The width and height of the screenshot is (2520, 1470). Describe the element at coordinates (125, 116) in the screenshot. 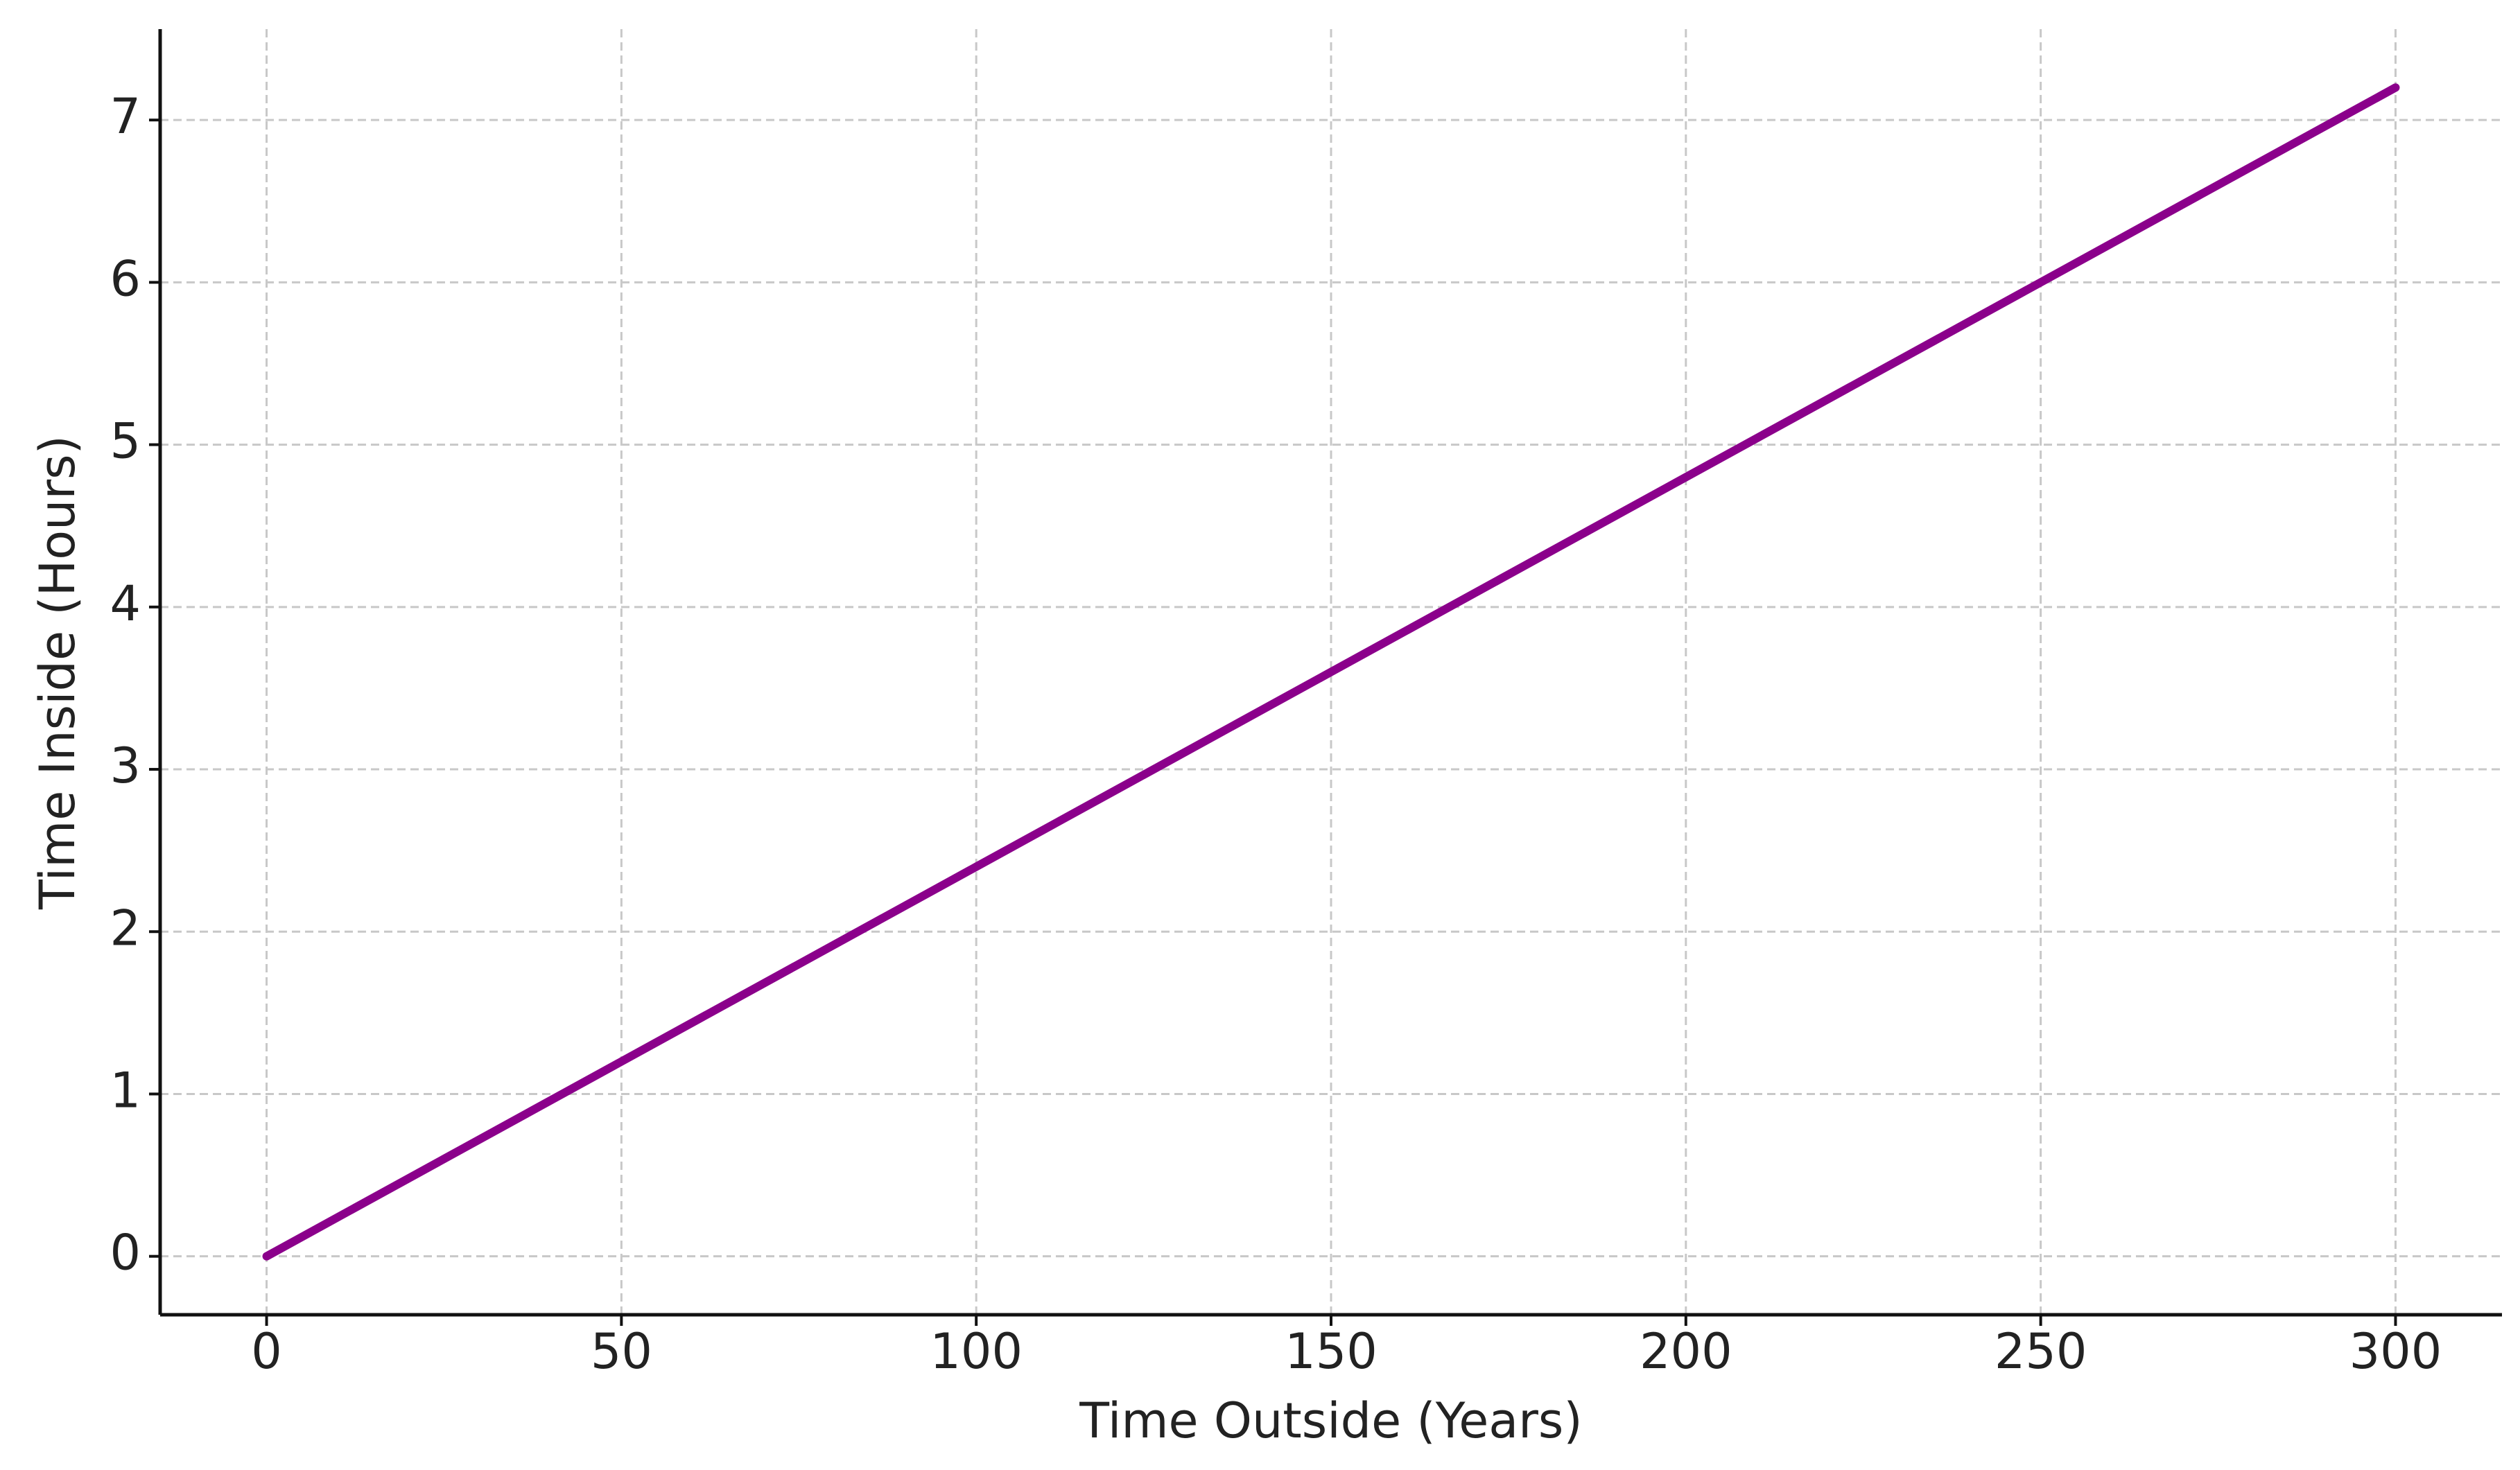

I see `y-tick-label: 7` at that location.